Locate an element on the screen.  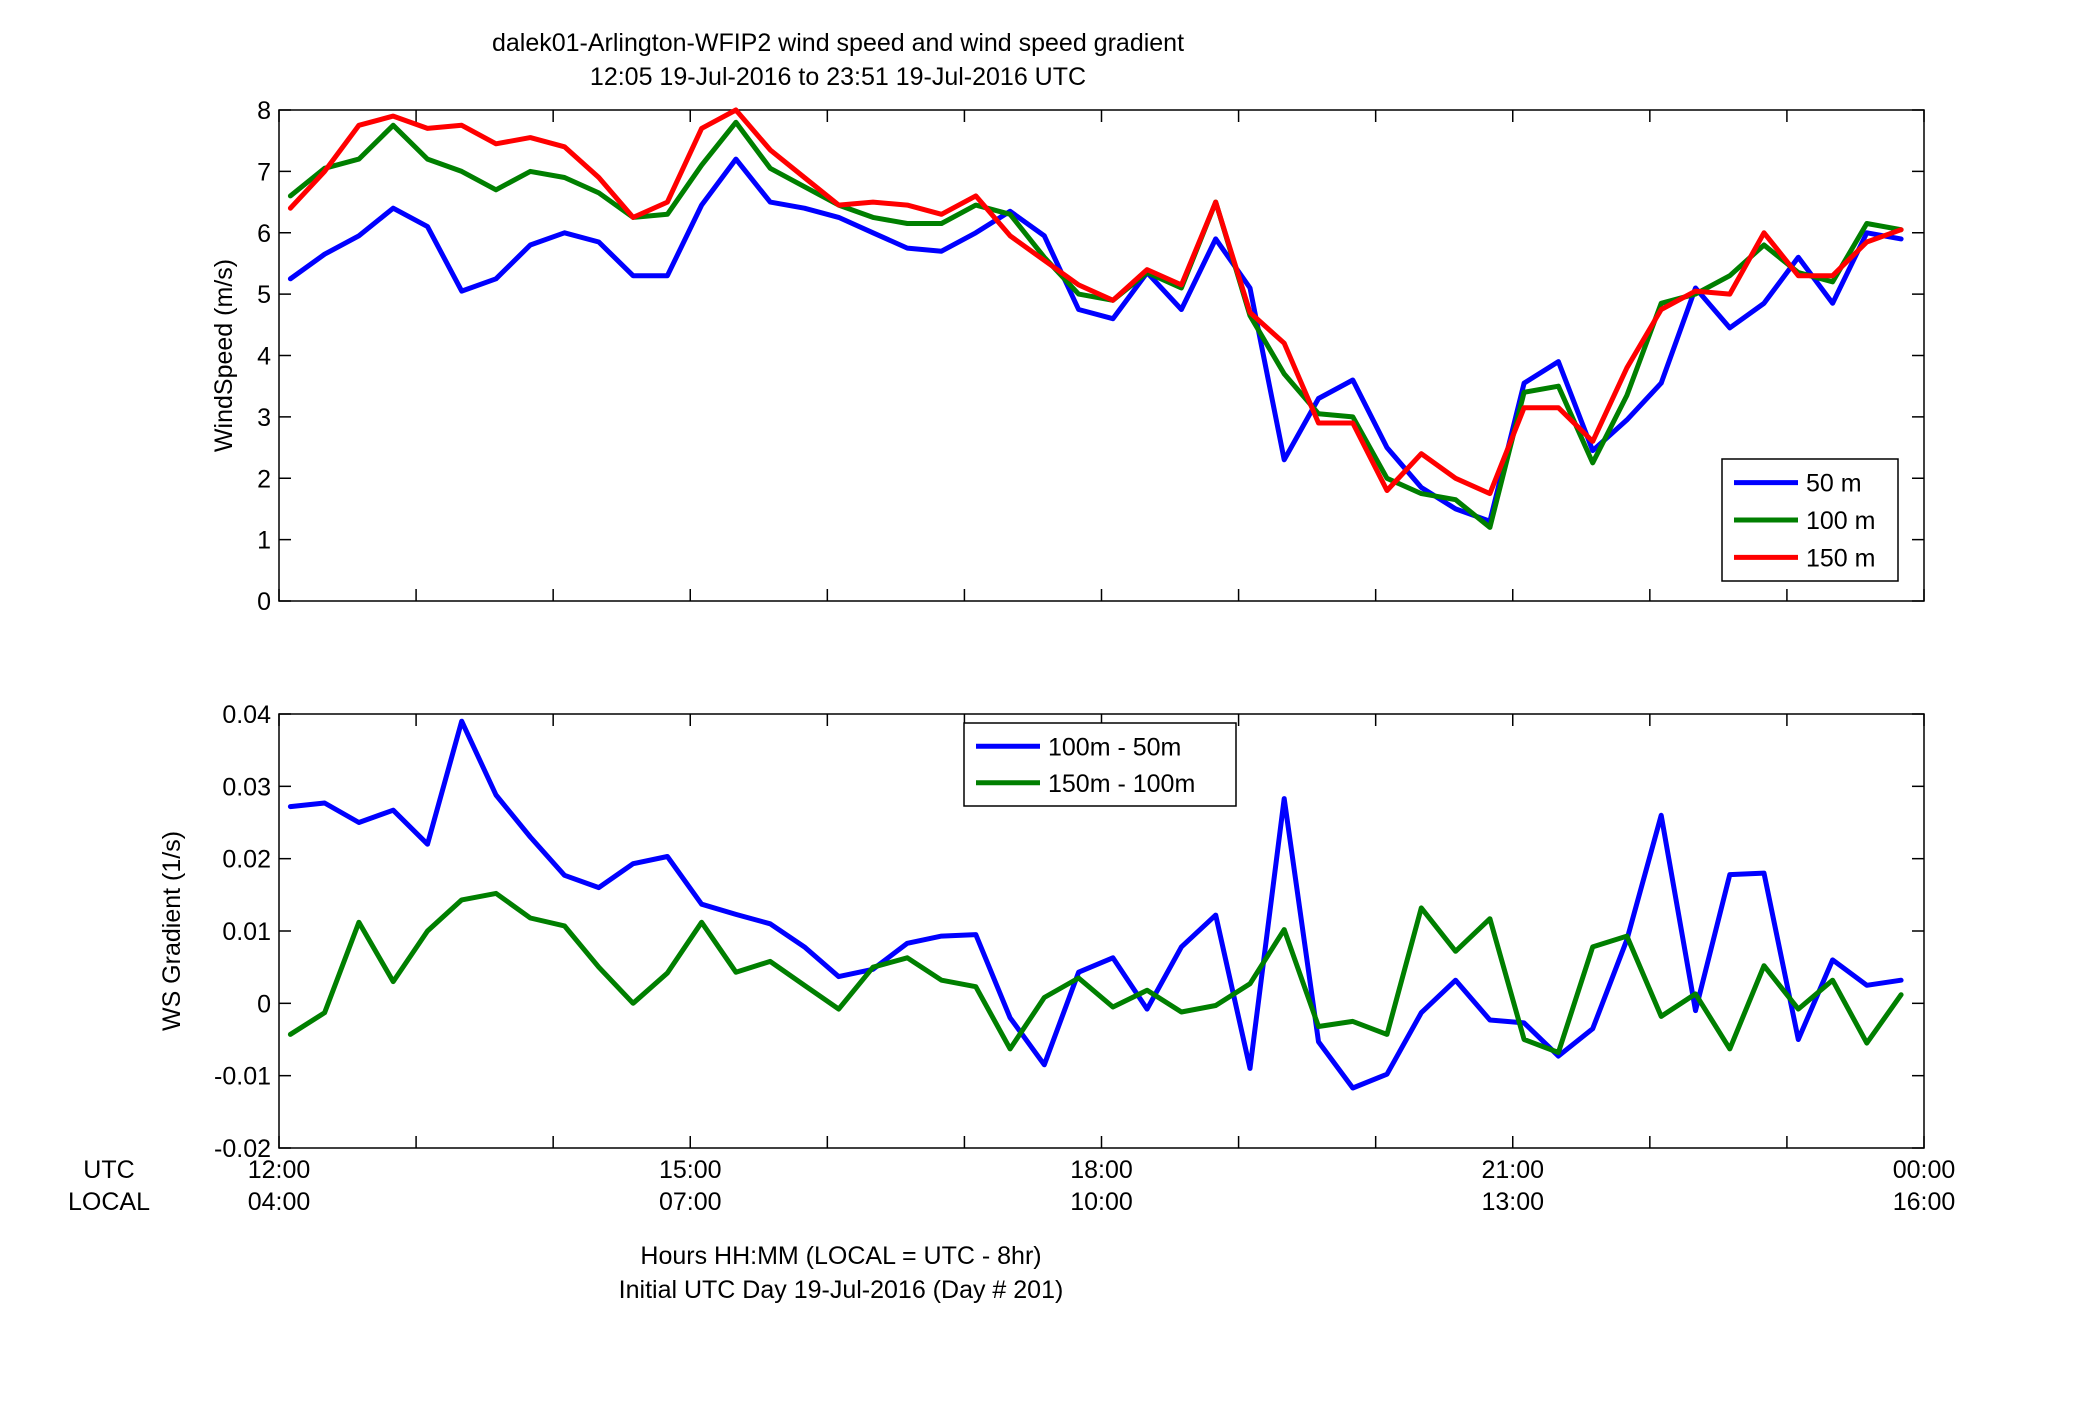
legend-entry: 100 m is located at coordinates (1840, 521).